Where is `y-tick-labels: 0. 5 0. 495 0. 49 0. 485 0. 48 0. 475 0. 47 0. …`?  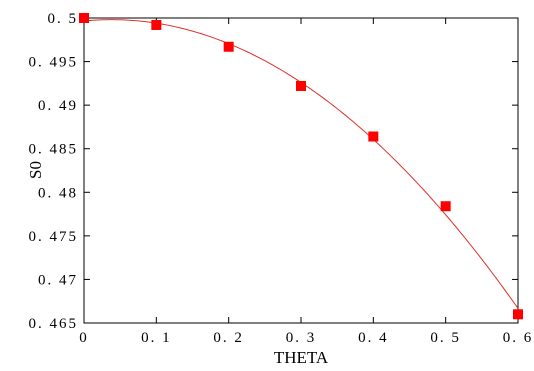
y-tick-labels: 0. 5 0. 495 0. 49 0. 485 0. 48 0. 475 0. 47 0. … is located at coordinates (54, 171).